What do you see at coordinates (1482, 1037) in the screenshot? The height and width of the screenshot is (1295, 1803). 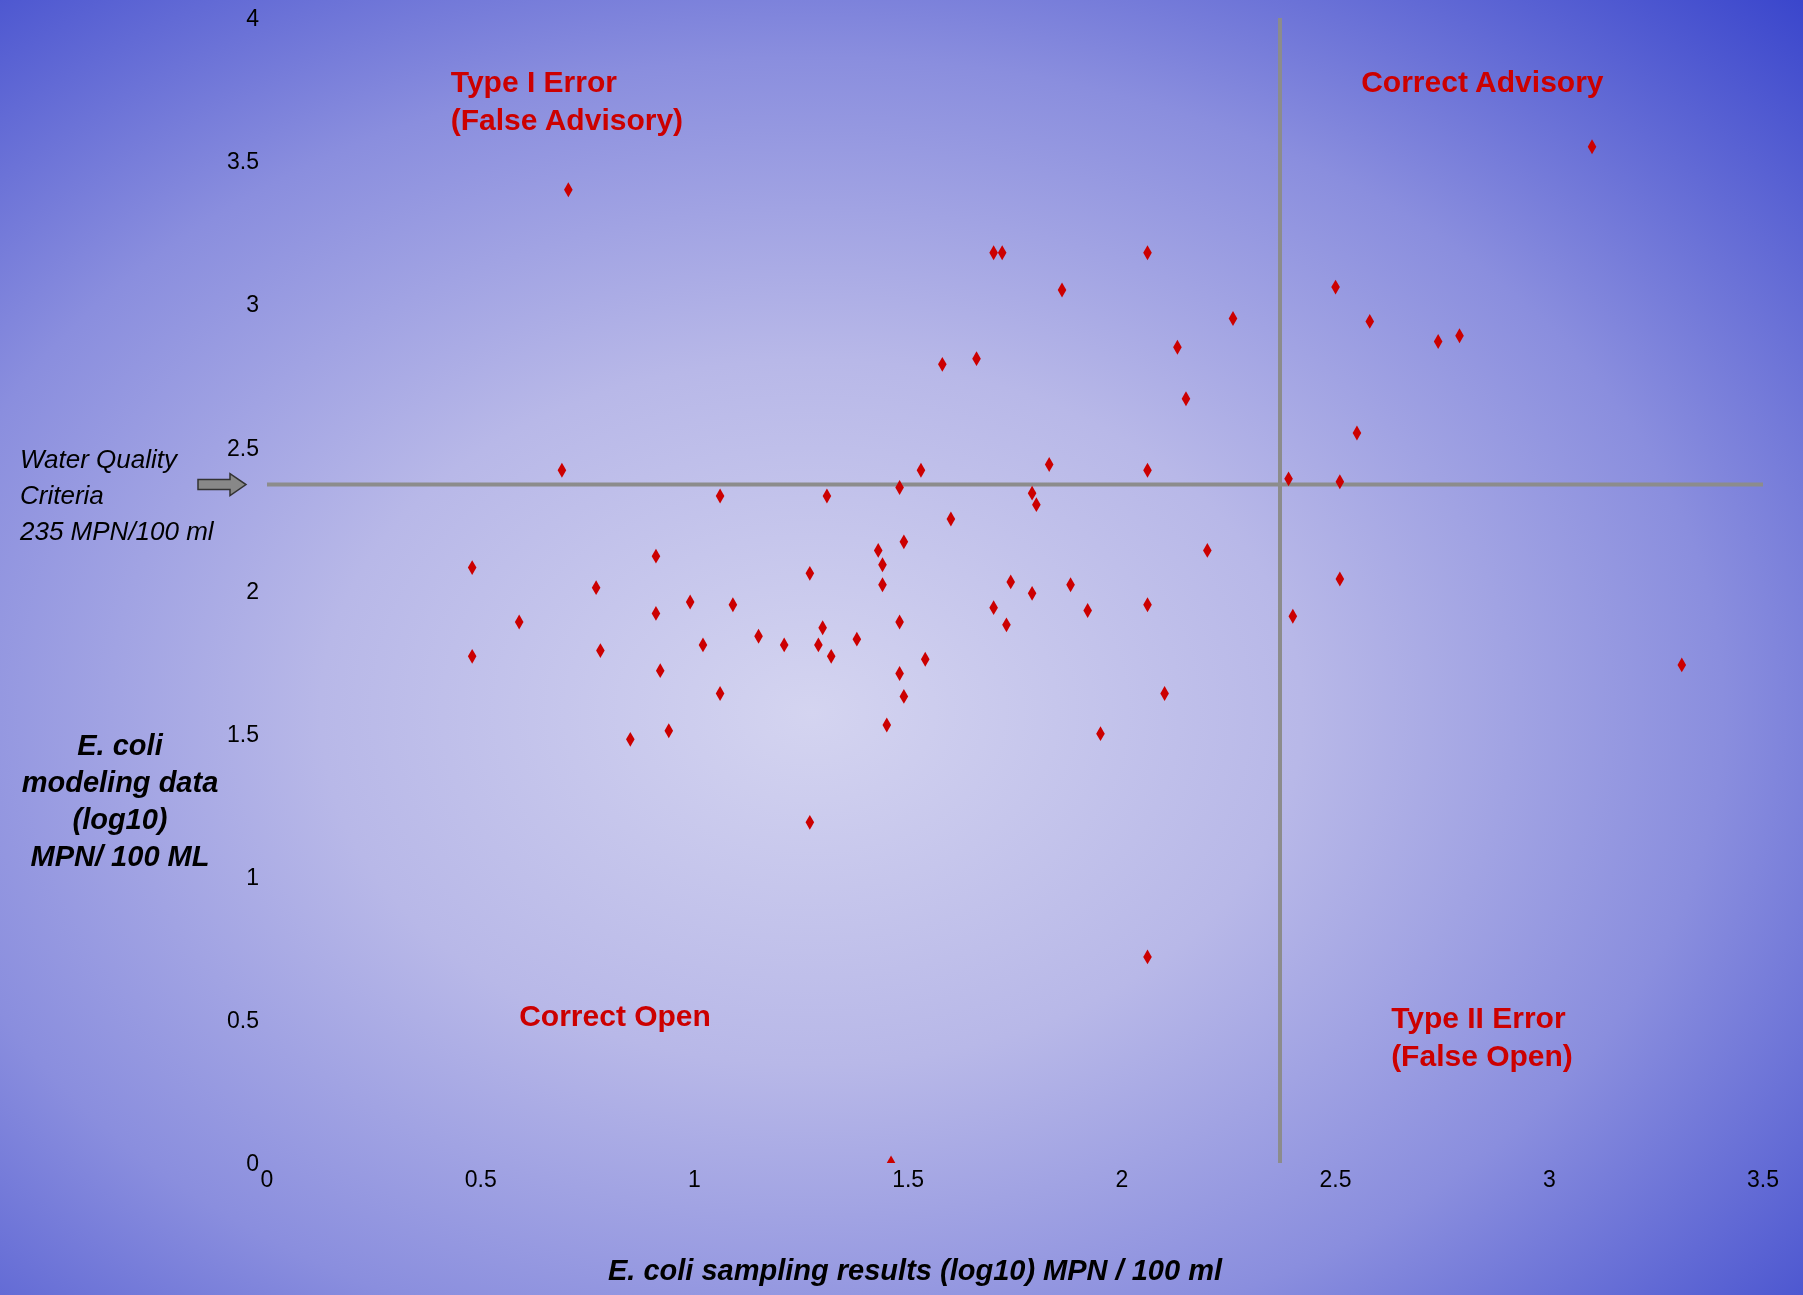 I see `annotation: Type II Error (False Open)` at bounding box center [1482, 1037].